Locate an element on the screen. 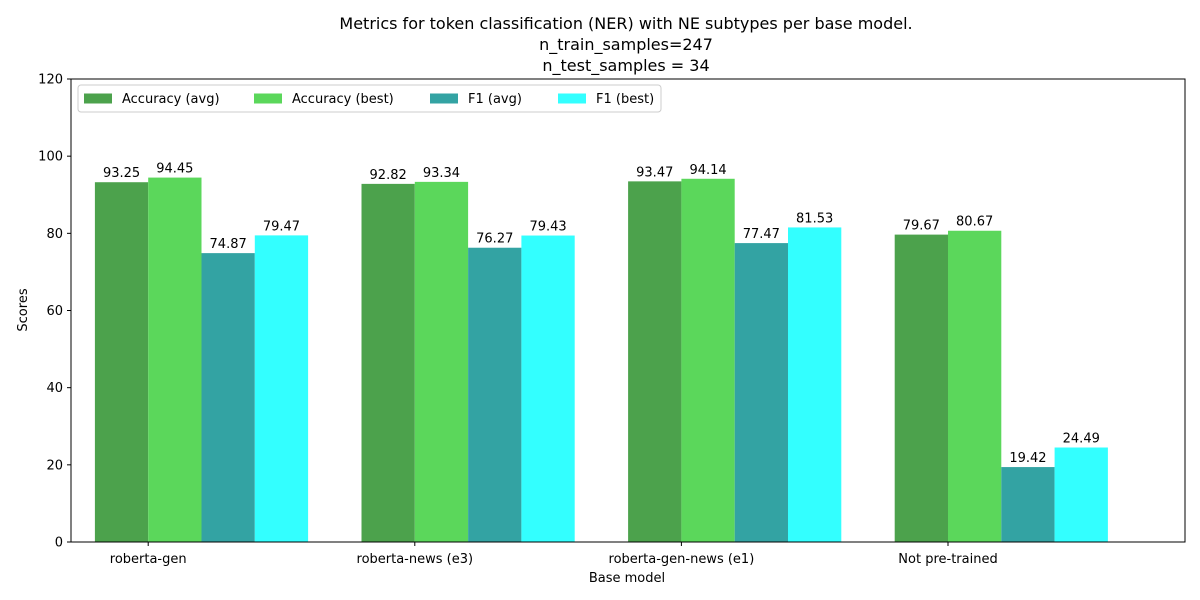  x-tick-label: Not pre-trained is located at coordinates (947, 559).